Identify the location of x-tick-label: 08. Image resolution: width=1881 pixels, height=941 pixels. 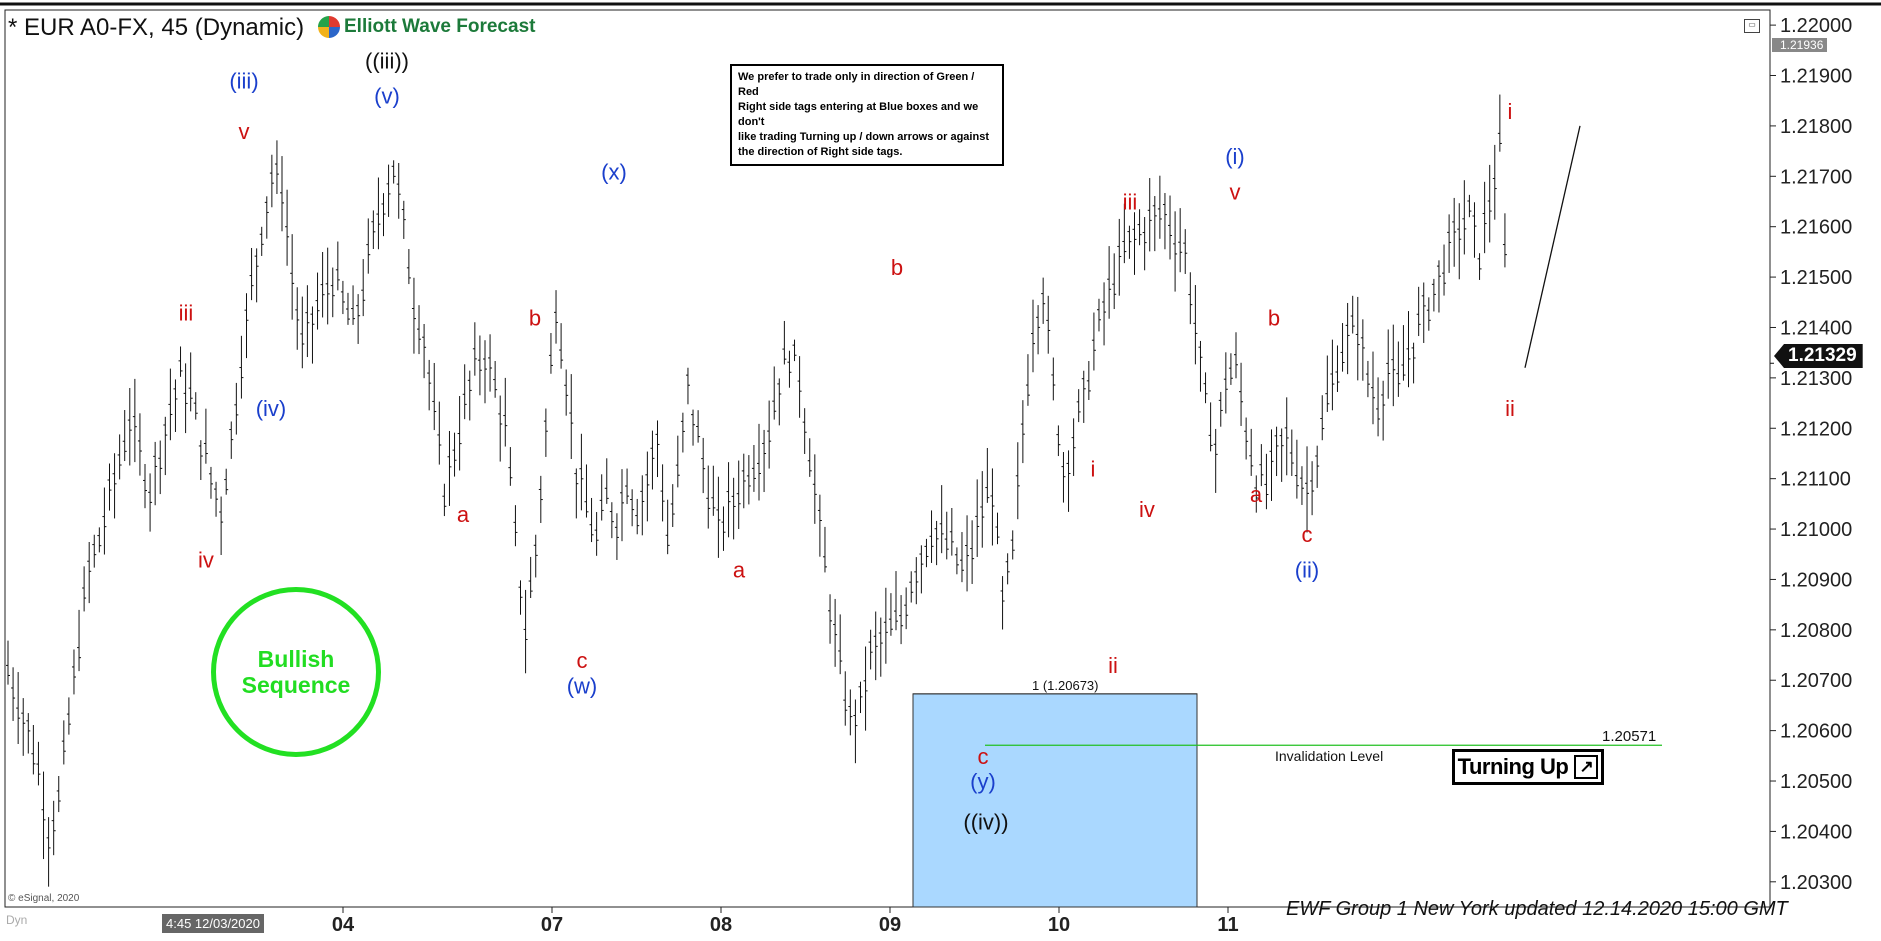
(721, 925).